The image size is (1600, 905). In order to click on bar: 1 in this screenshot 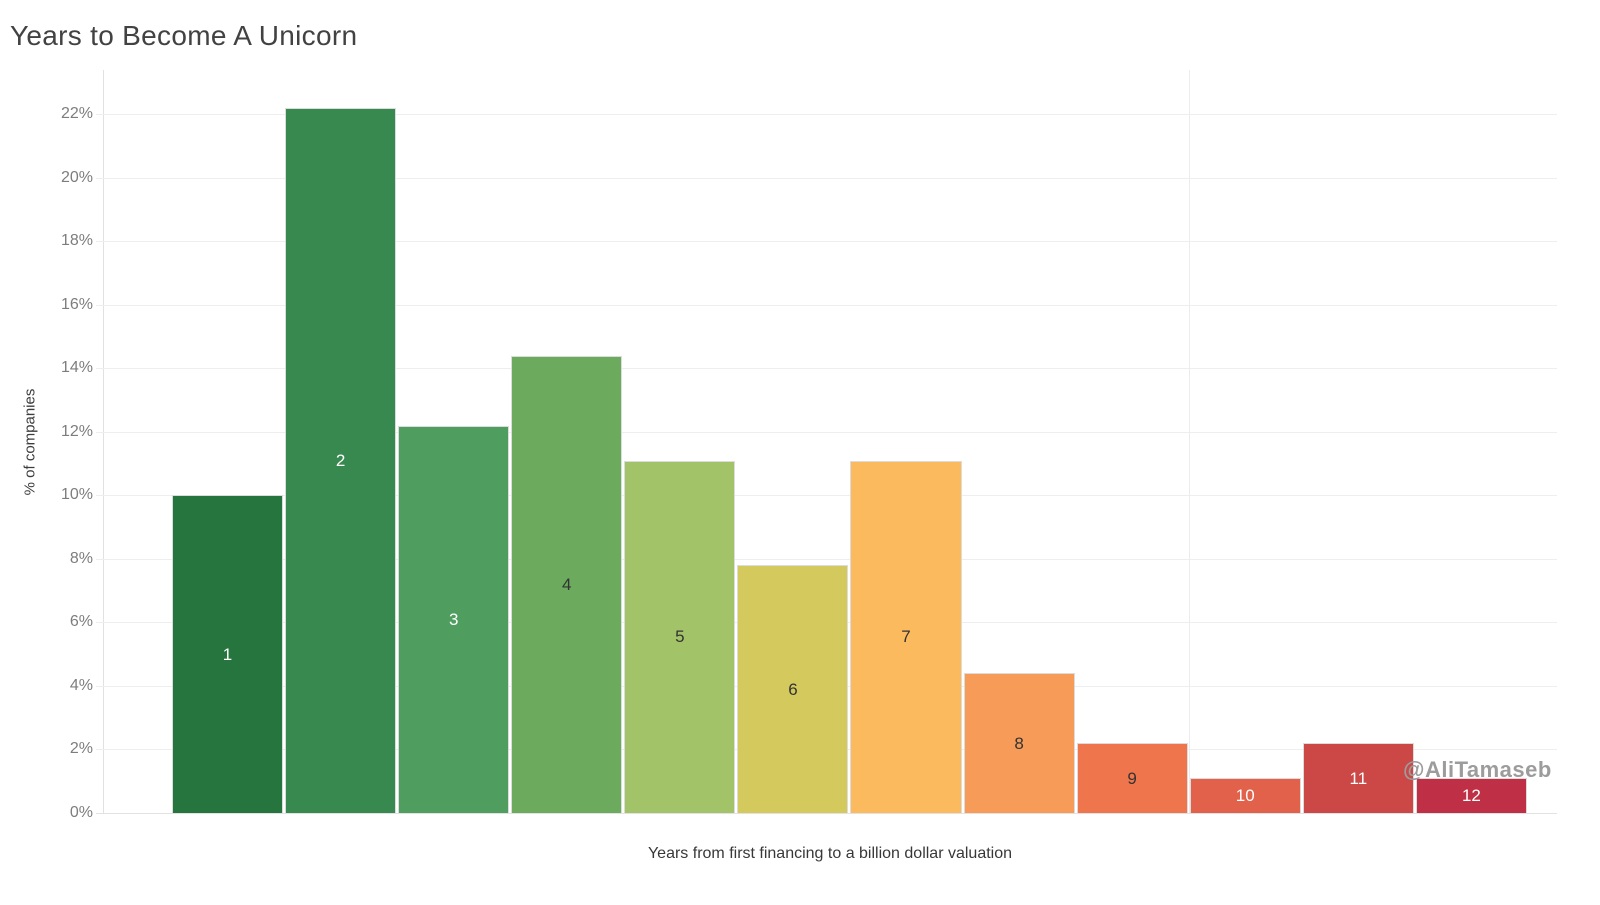, I will do `click(228, 654)`.